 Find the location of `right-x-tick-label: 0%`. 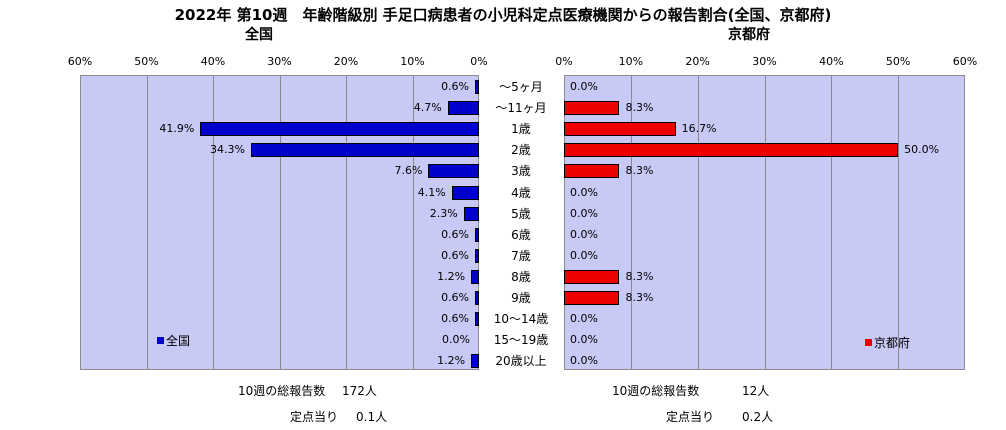

right-x-tick-label: 0% is located at coordinates (564, 61).